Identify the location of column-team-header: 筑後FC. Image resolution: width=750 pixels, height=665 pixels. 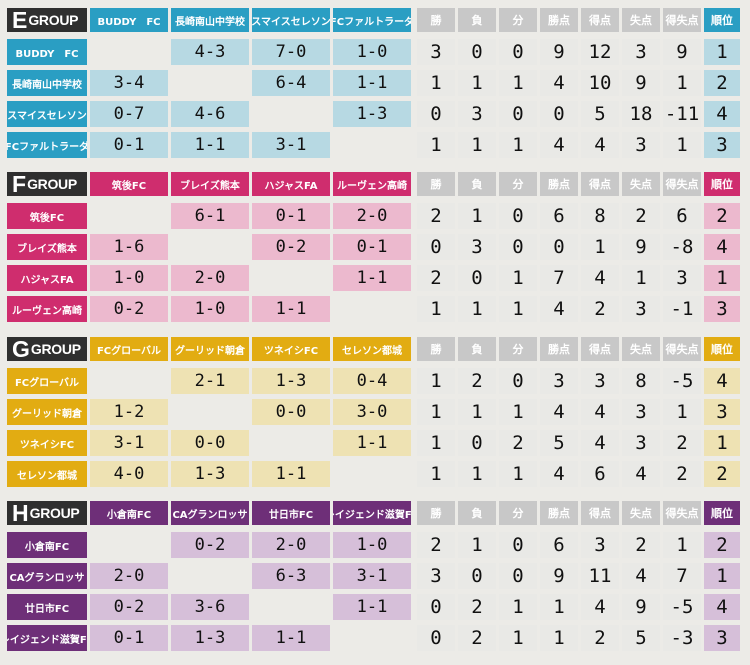
(129, 184).